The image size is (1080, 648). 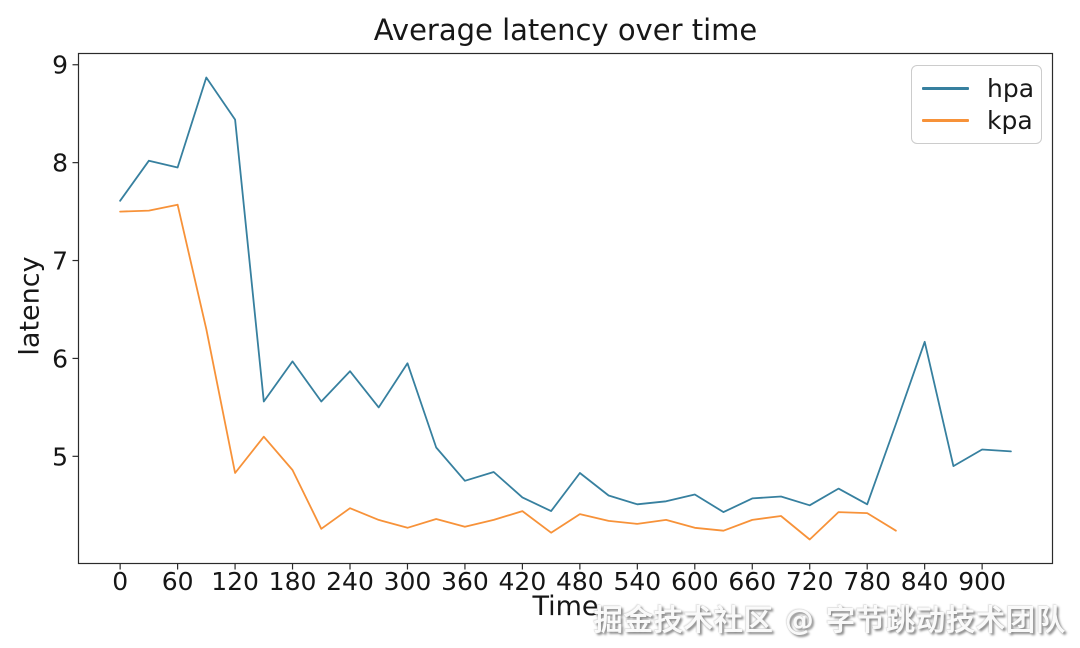 I want to click on y-tick-label: 9, so click(x=60, y=65).